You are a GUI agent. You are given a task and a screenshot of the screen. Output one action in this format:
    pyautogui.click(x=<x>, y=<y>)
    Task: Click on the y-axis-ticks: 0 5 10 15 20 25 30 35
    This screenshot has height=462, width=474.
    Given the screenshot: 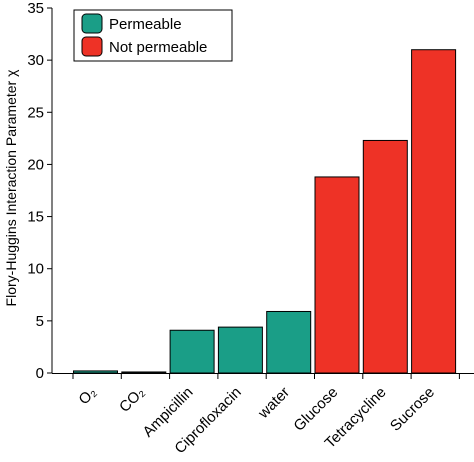 What is the action you would take?
    pyautogui.click(x=39, y=191)
    